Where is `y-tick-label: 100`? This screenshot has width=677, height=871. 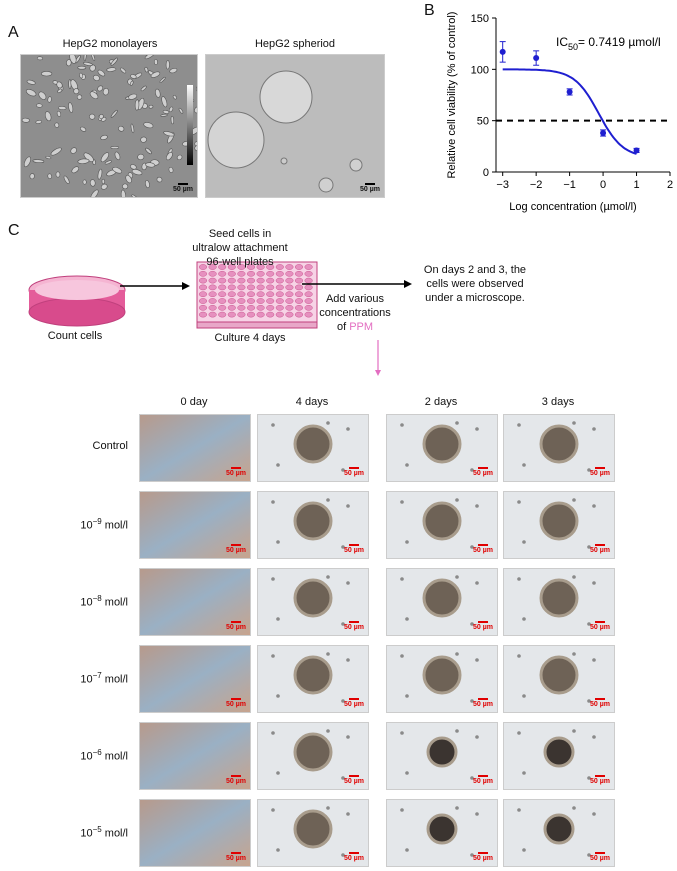
y-tick-label: 100 is located at coordinates (480, 70).